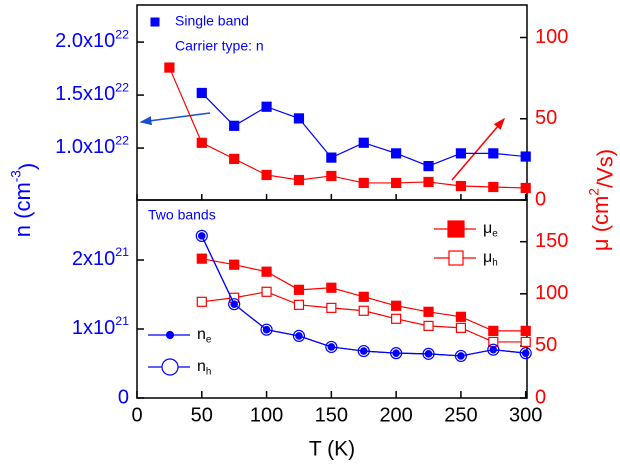  I want to click on legend-label: ne, so click(204, 335).